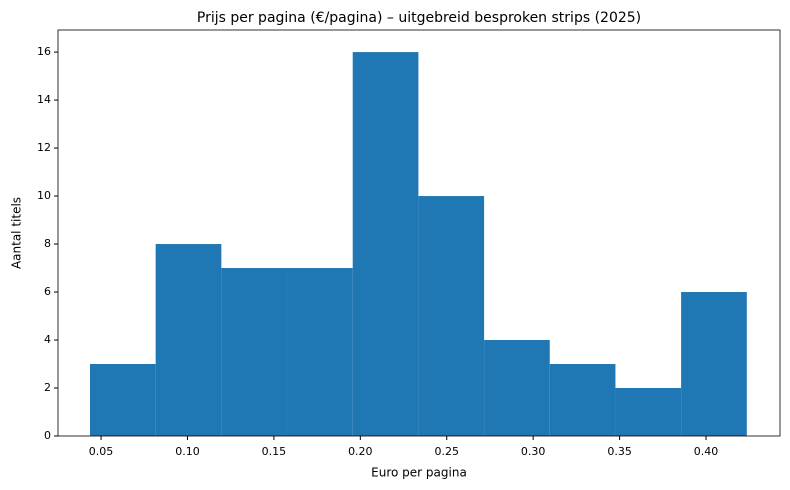  What do you see at coordinates (47, 435) in the screenshot?
I see `y-tick-label: 0` at bounding box center [47, 435].